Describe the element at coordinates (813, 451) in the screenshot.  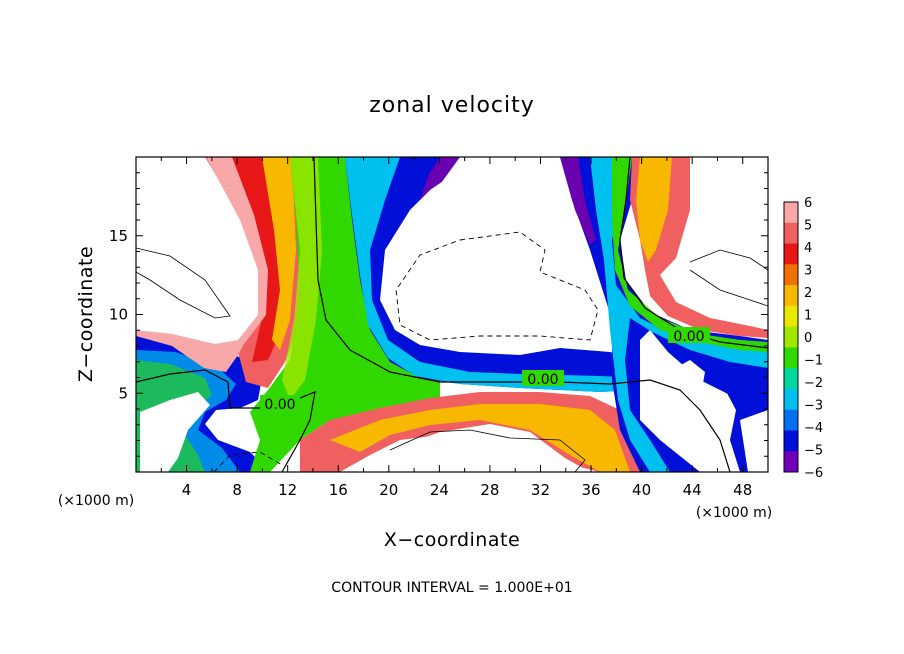
I see `colorbar-label: −5` at that location.